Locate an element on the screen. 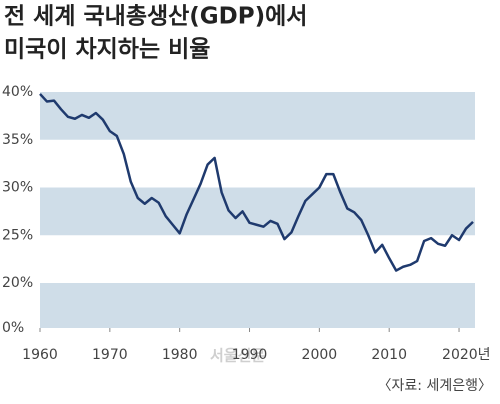  x-tick-label: 2000 is located at coordinates (320, 355).